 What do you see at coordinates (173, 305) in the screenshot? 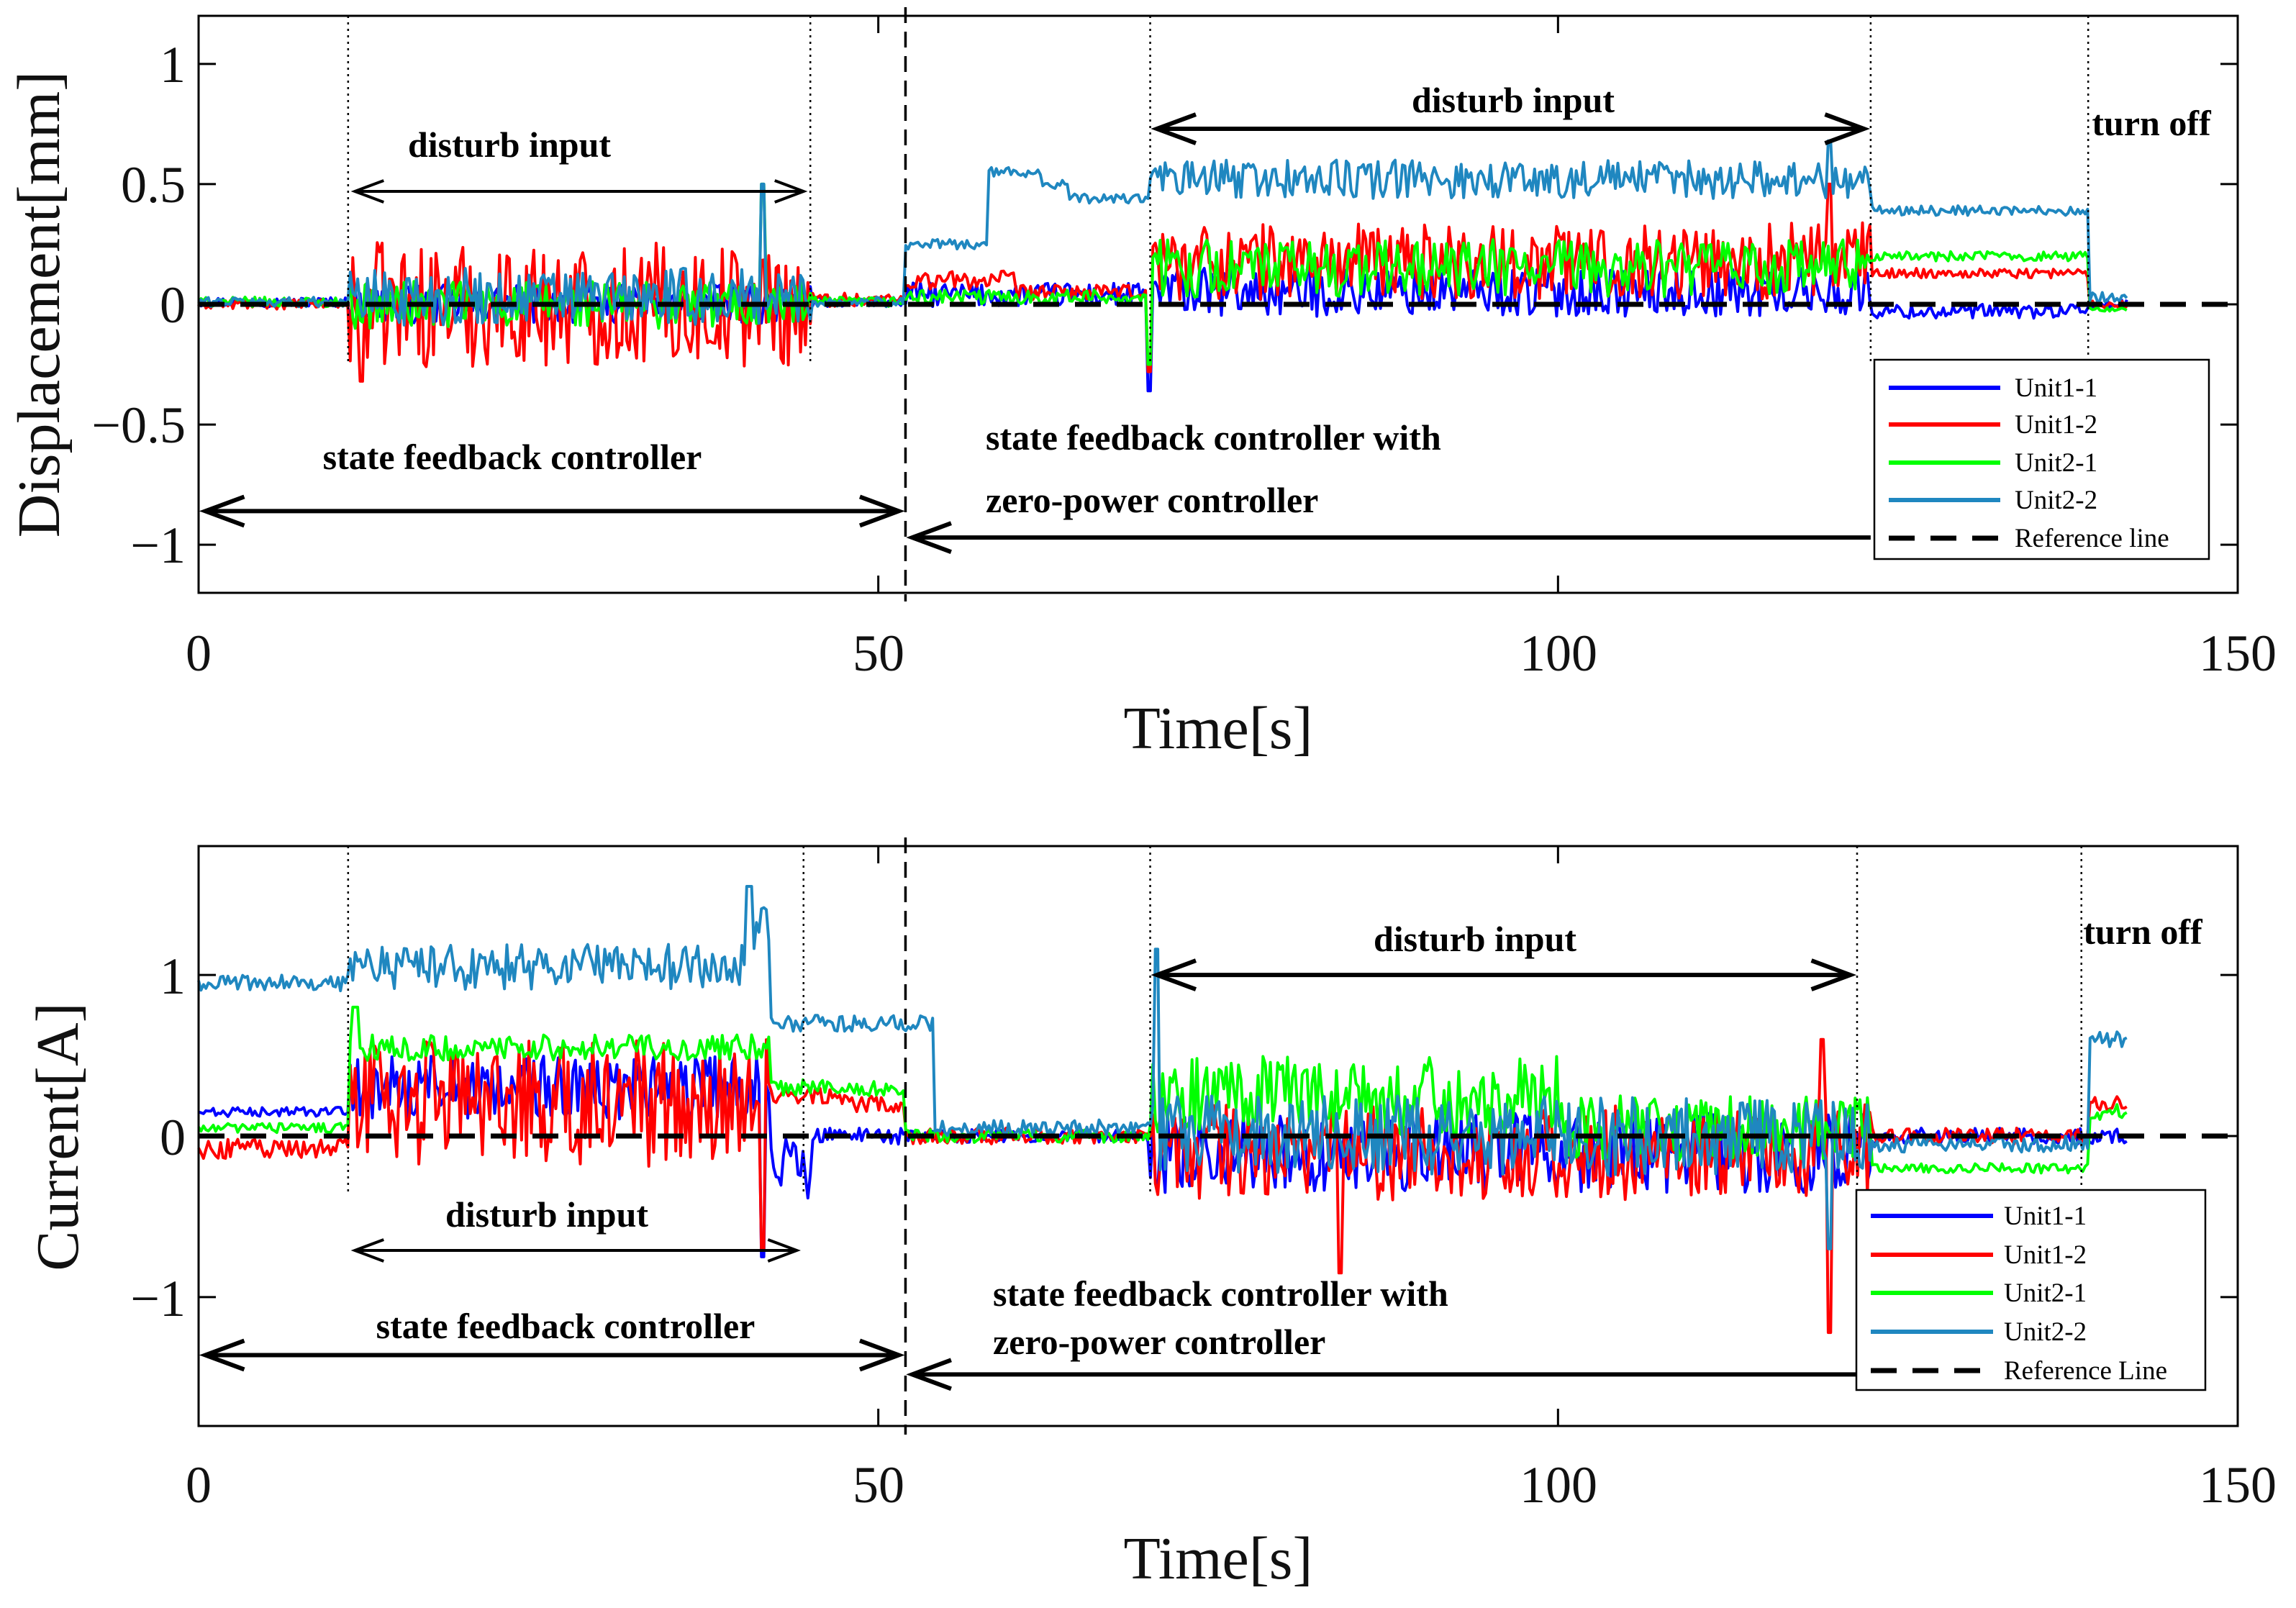
I see `displacement-ytick-0: 0` at bounding box center [173, 305].